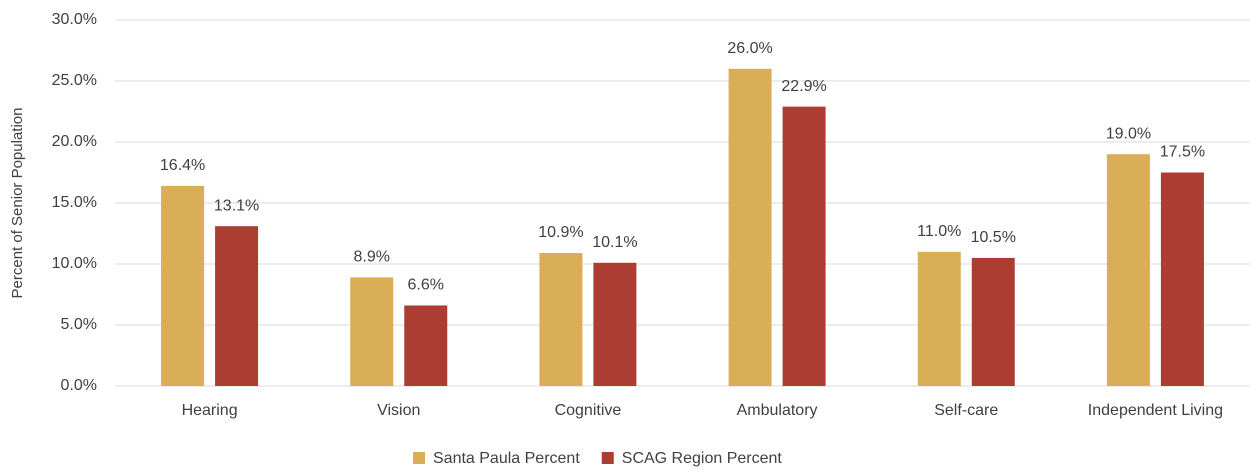 This screenshot has width=1259, height=476. What do you see at coordinates (560, 232) in the screenshot?
I see `value-label: 10.9%` at bounding box center [560, 232].